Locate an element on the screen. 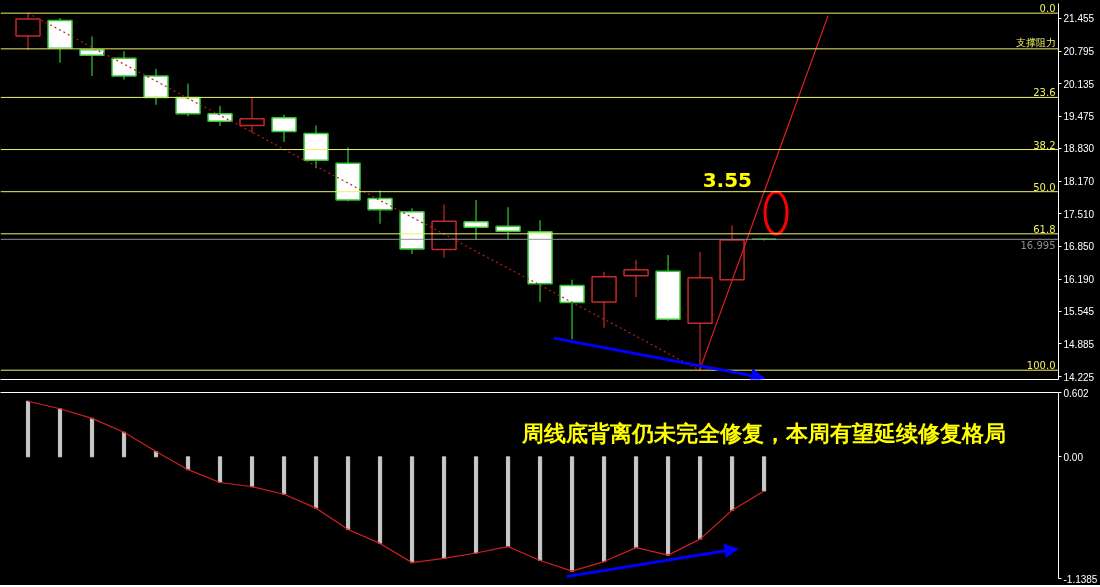 The height and width of the screenshot is (587, 1100). y-tick-label: 14.885 is located at coordinates (1079, 344).